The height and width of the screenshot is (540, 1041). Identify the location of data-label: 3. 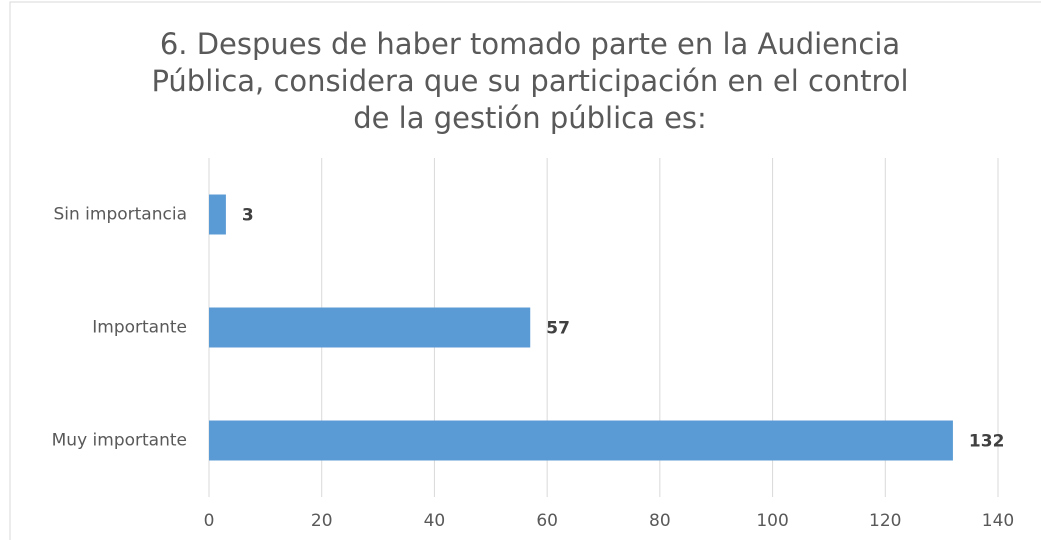
(248, 216).